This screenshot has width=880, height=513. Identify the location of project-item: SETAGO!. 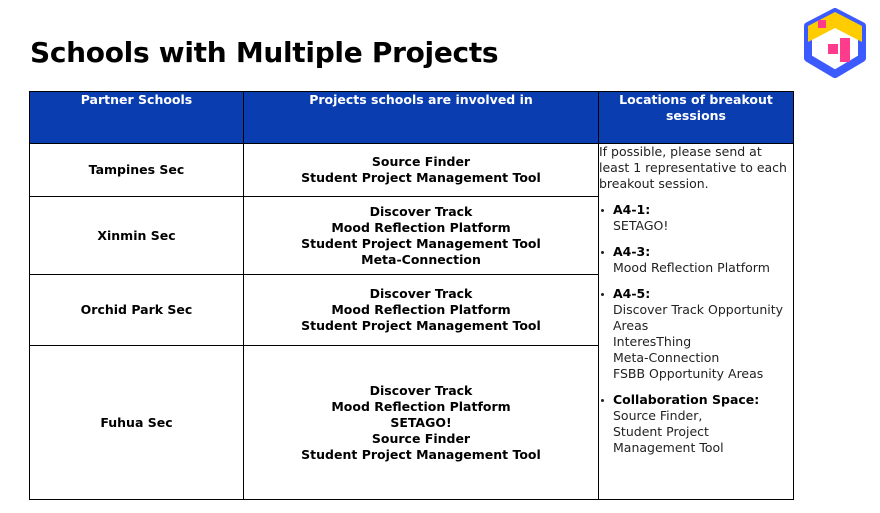
(421, 422).